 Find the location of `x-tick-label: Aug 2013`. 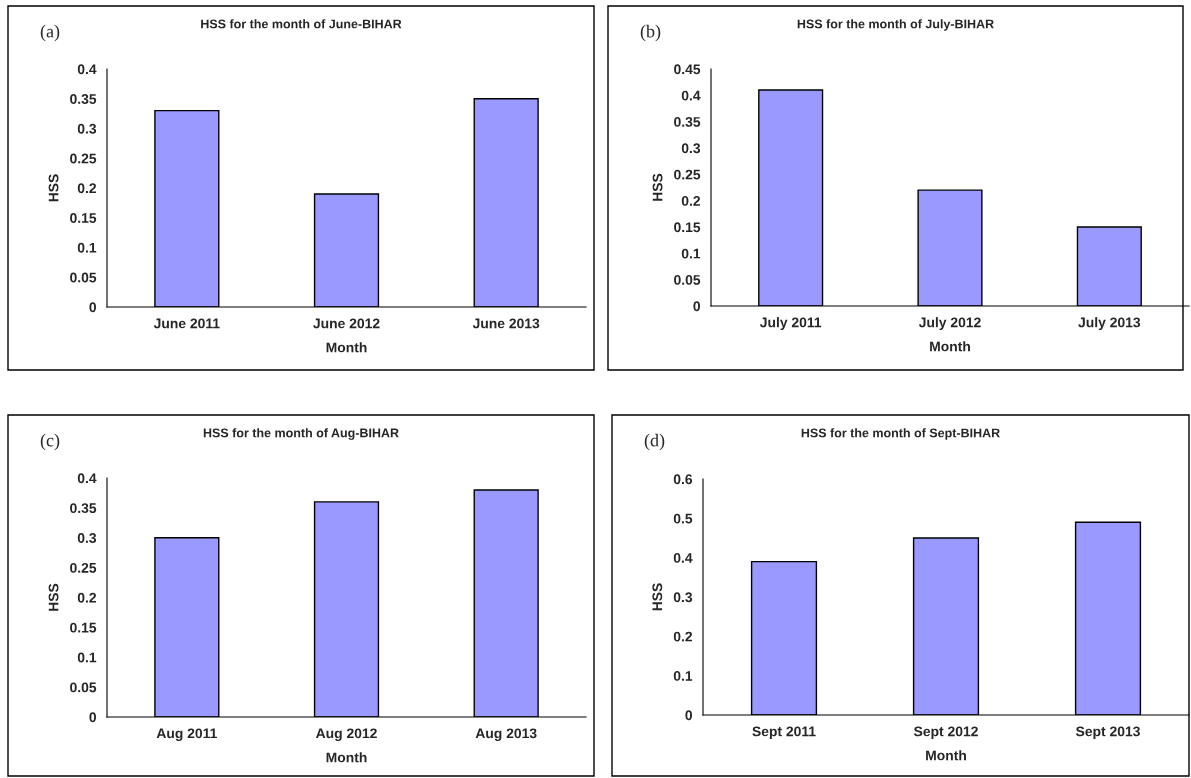

x-tick-label: Aug 2013 is located at coordinates (506, 735).